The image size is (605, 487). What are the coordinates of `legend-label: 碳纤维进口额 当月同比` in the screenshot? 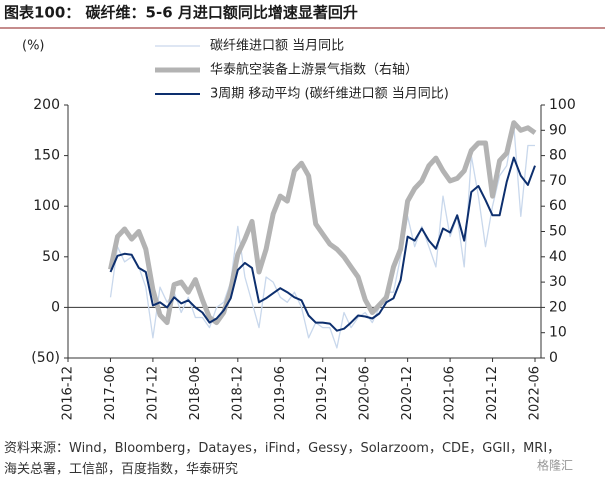 It's located at (277, 46).